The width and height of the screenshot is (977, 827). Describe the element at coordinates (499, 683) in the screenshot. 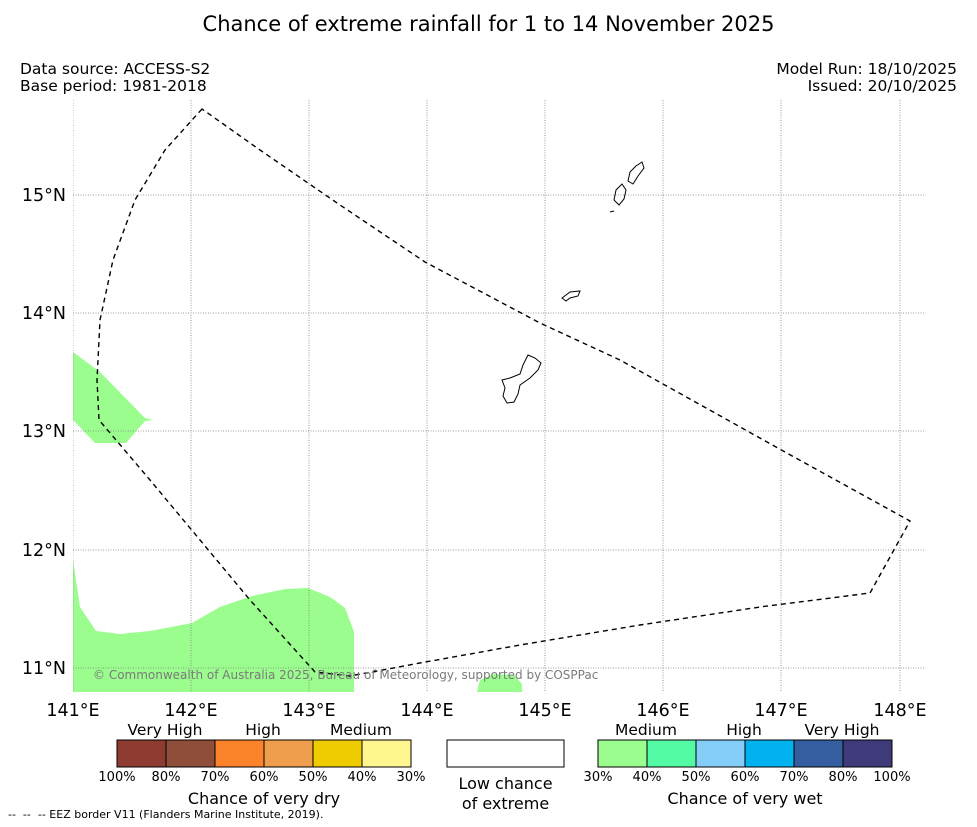

I see `wet-region-small` at that location.